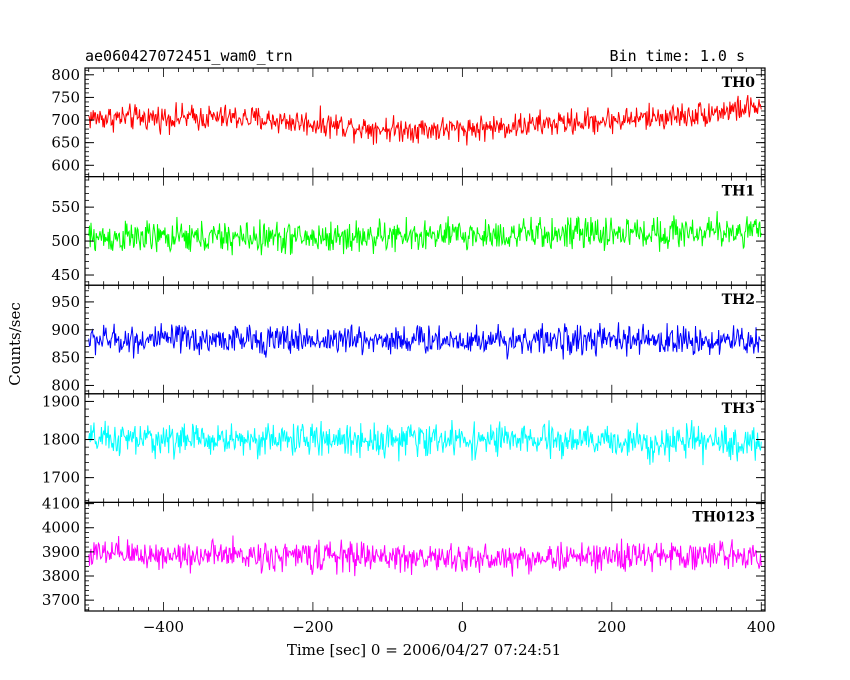 The height and width of the screenshot is (680, 850). Describe the element at coordinates (761, 627) in the screenshot. I see `x-tick-label: 400` at that location.